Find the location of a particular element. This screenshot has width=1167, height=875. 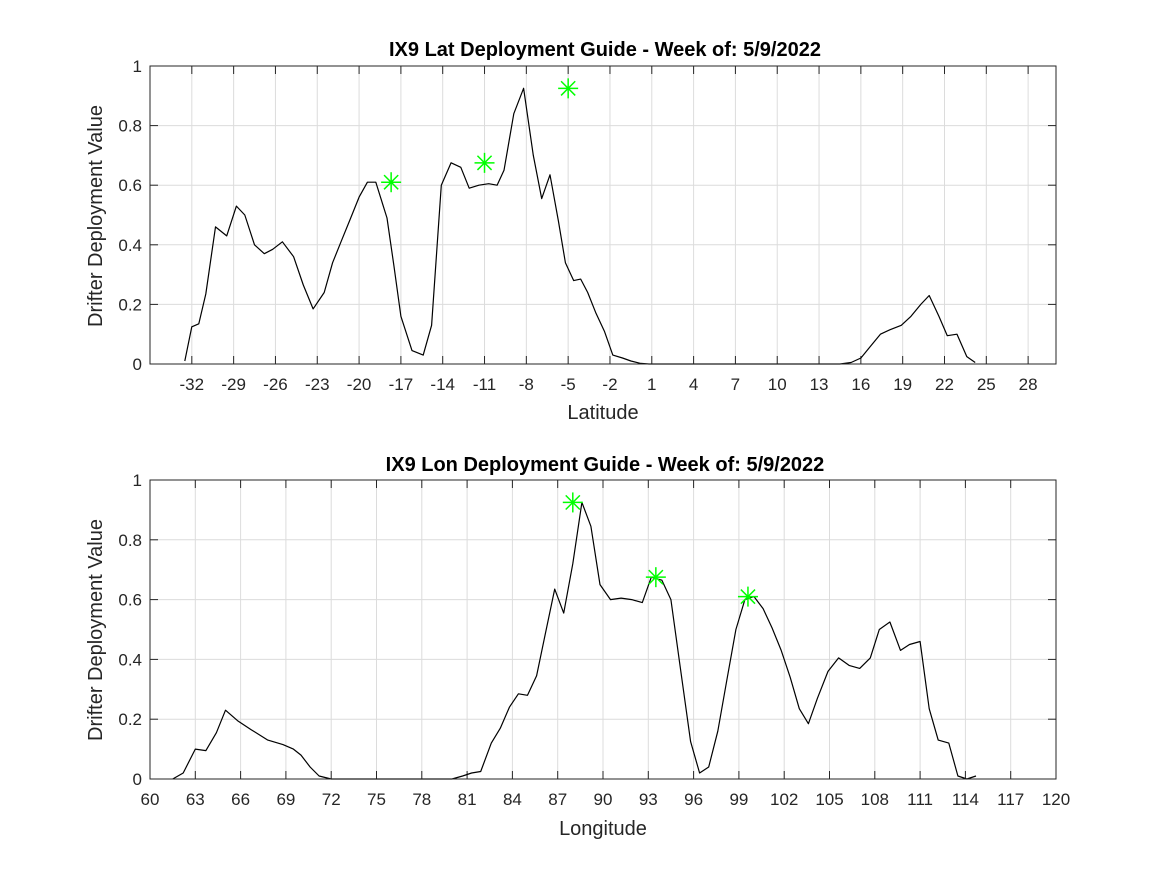

x-tick-label: 102 is located at coordinates (784, 799).